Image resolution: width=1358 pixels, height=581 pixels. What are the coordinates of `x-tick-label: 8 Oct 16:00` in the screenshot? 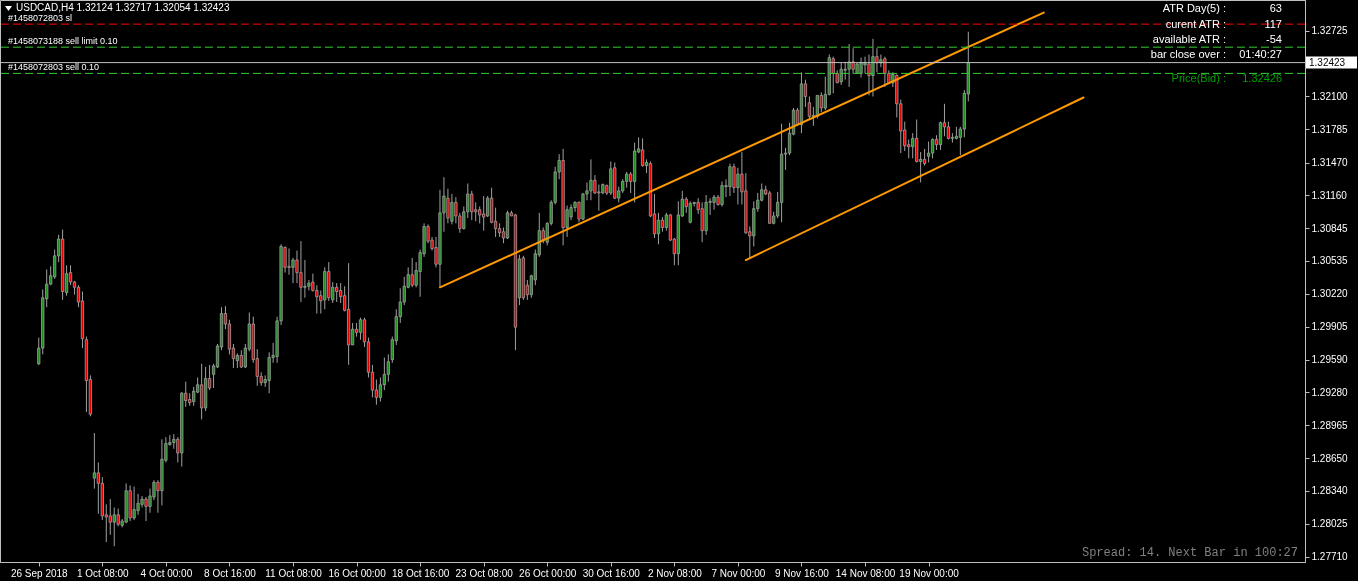 It's located at (230, 573).